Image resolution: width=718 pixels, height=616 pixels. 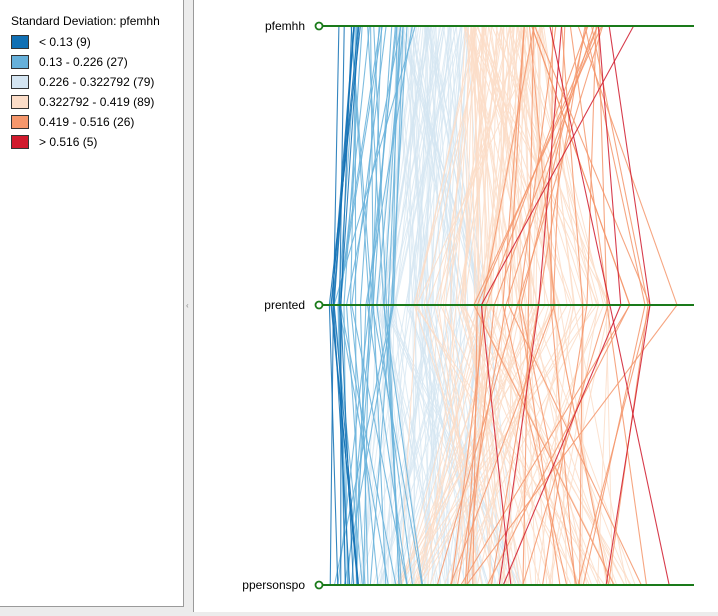 I want to click on legend-label: > 0.516 (5), so click(x=68, y=142).